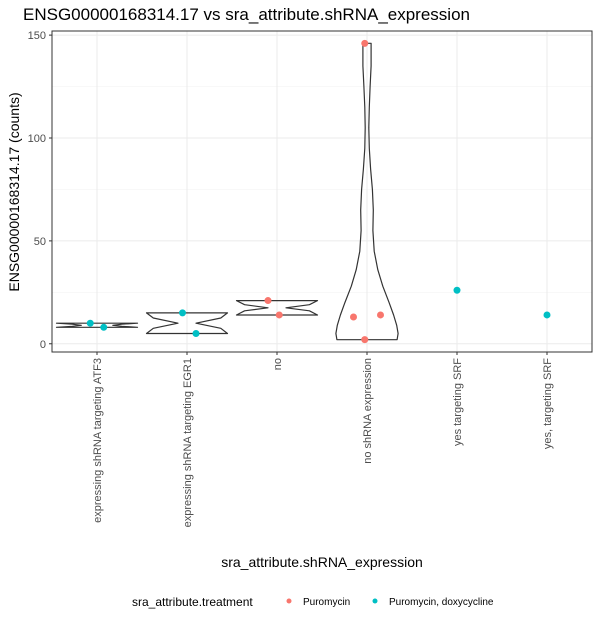  What do you see at coordinates (548, 403) in the screenshot?
I see `x-tick-label: yes, targeting SRF` at bounding box center [548, 403].